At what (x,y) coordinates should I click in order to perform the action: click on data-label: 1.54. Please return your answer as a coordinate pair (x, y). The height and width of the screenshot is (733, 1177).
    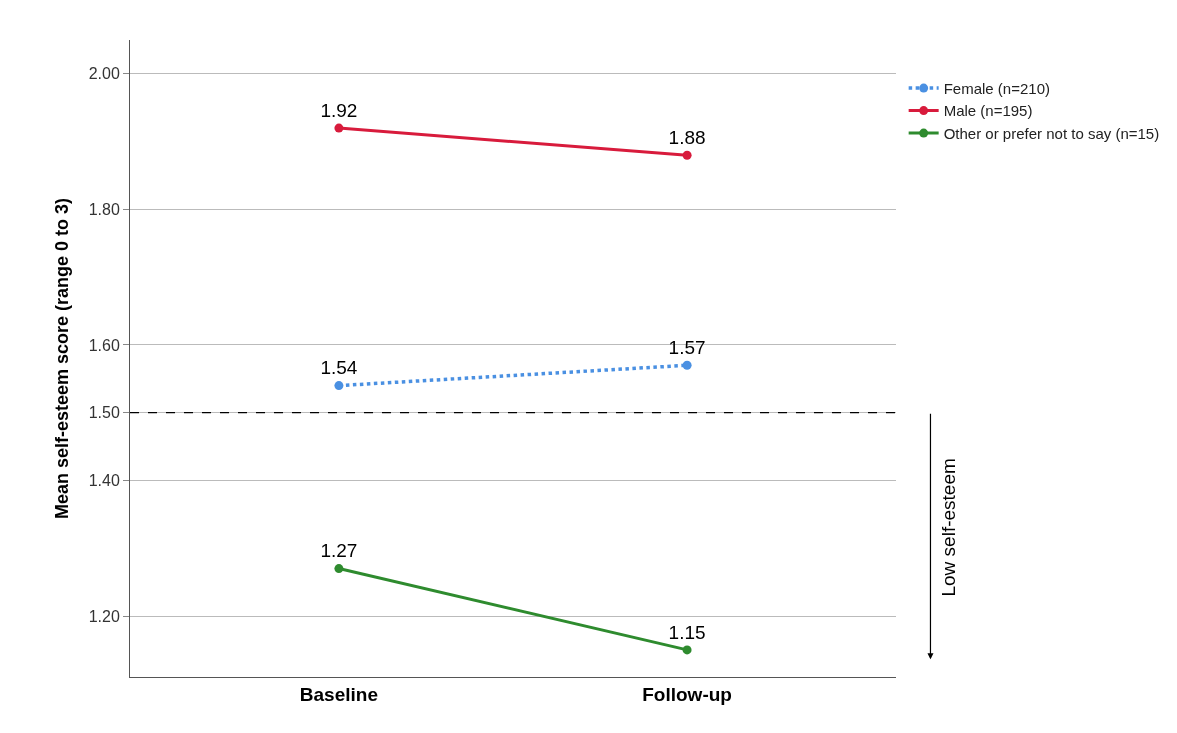
    Looking at the image, I should click on (339, 368).